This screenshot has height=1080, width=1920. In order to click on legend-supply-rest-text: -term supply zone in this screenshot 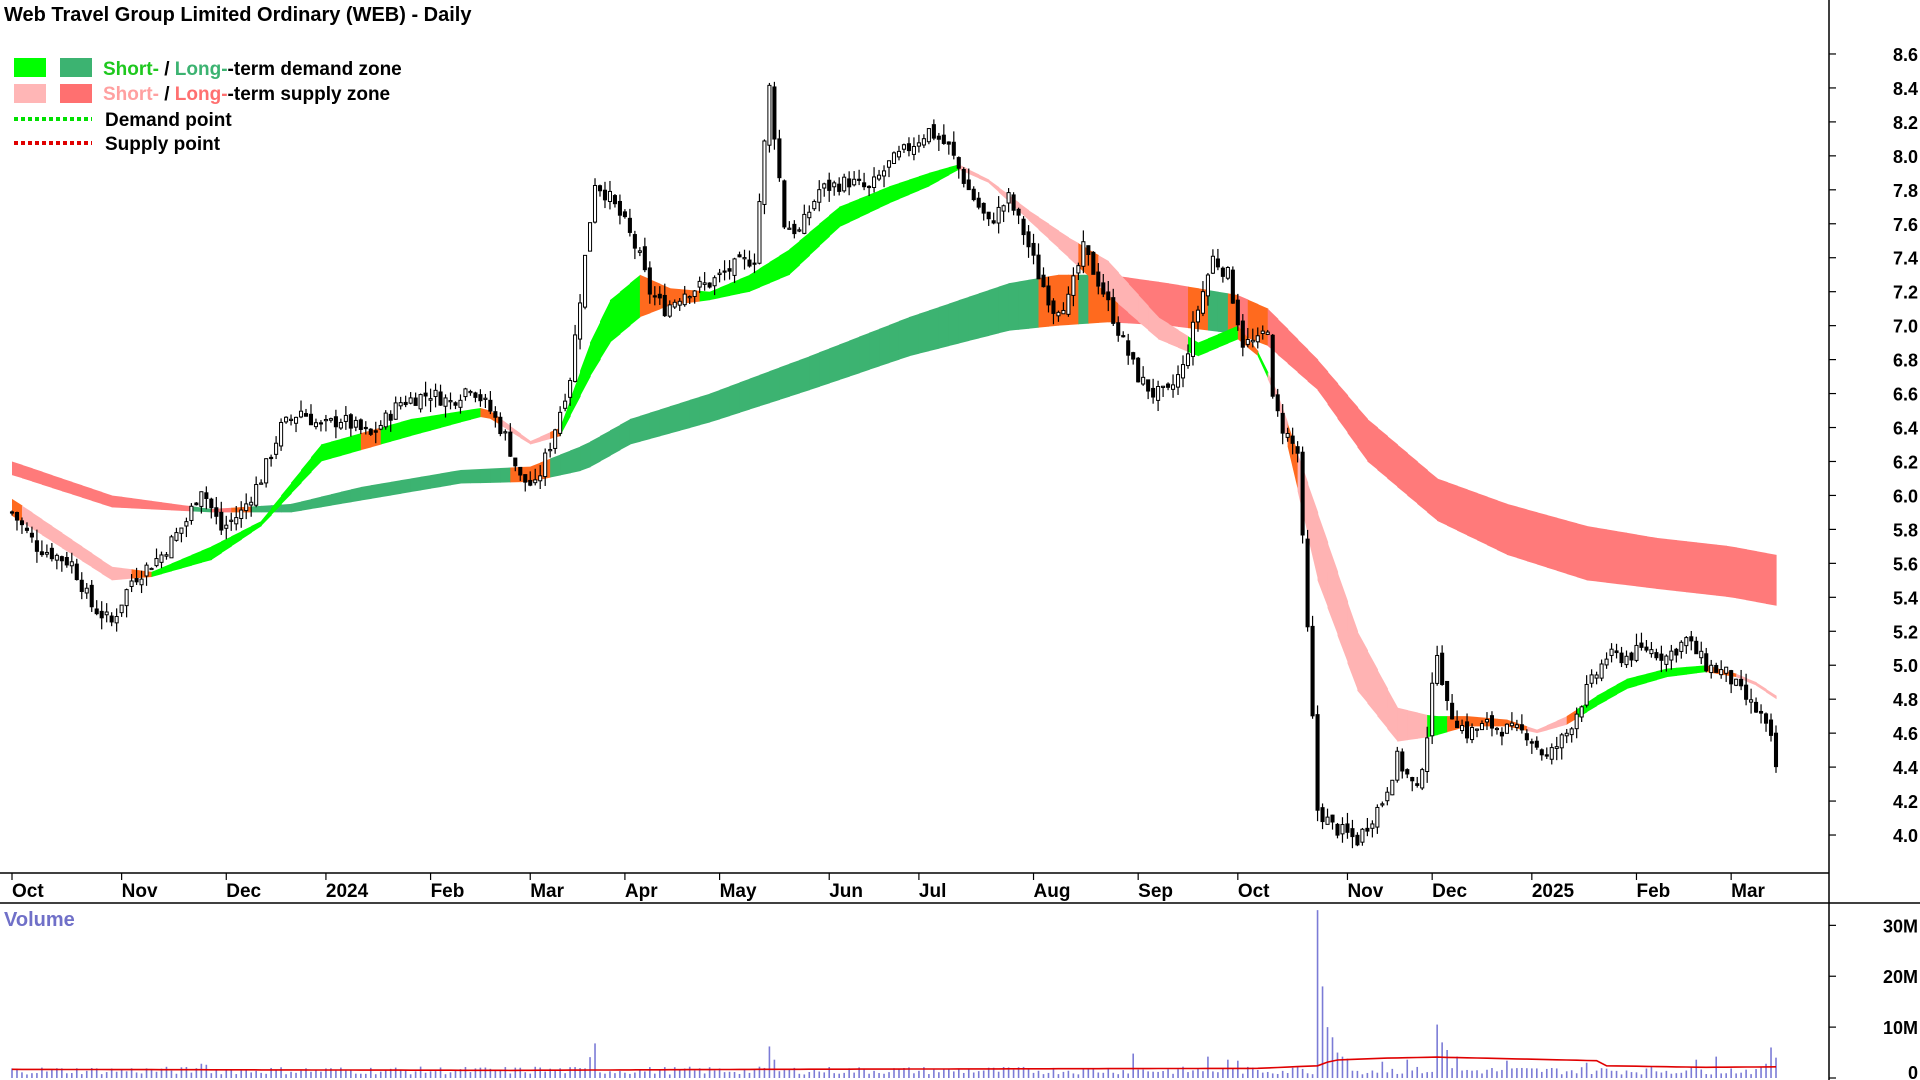, I will do `click(309, 94)`.